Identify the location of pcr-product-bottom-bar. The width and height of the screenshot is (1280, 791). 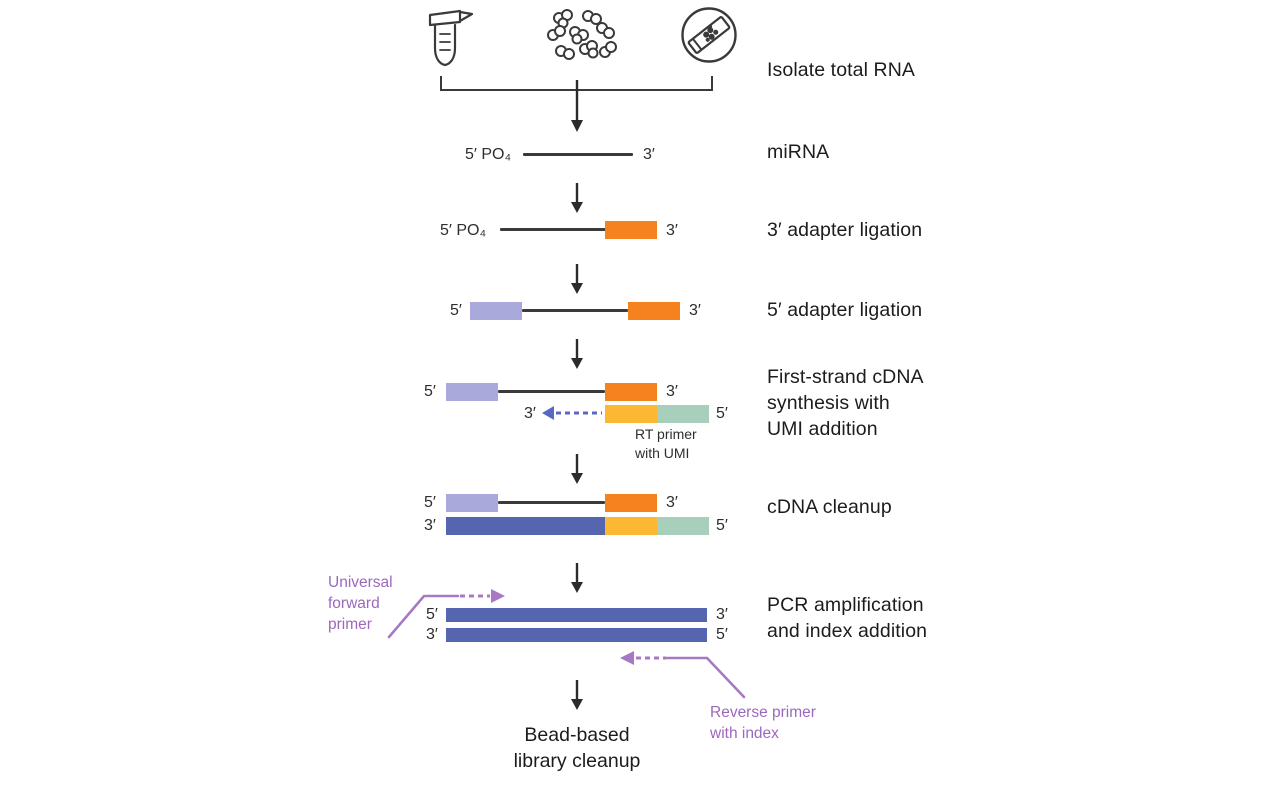
(576, 635).